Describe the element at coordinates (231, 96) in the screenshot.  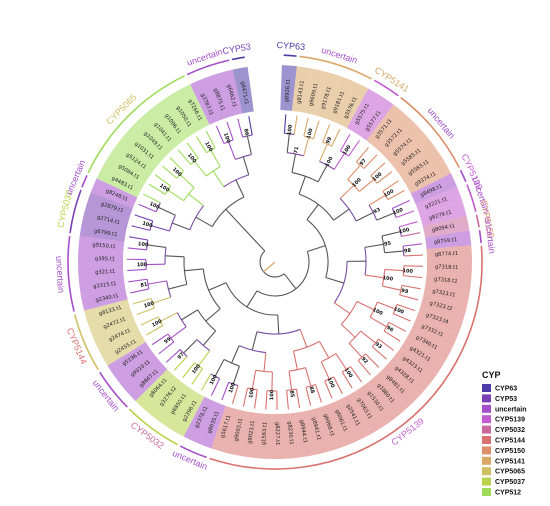
I see `leaf-label: g6462.t1` at that location.